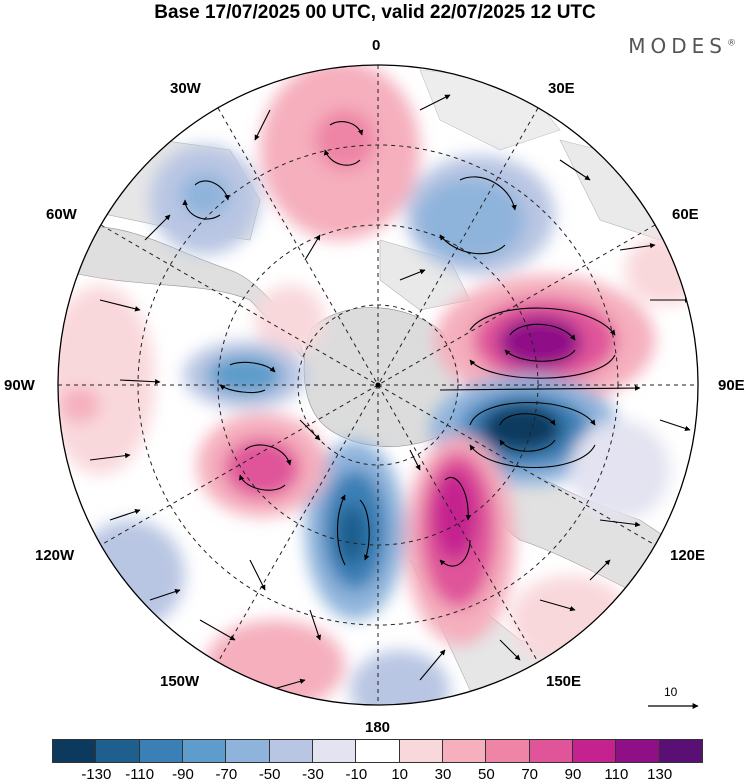 The height and width of the screenshot is (783, 750). What do you see at coordinates (671, 692) in the screenshot?
I see `reference-vector-label: 10` at bounding box center [671, 692].